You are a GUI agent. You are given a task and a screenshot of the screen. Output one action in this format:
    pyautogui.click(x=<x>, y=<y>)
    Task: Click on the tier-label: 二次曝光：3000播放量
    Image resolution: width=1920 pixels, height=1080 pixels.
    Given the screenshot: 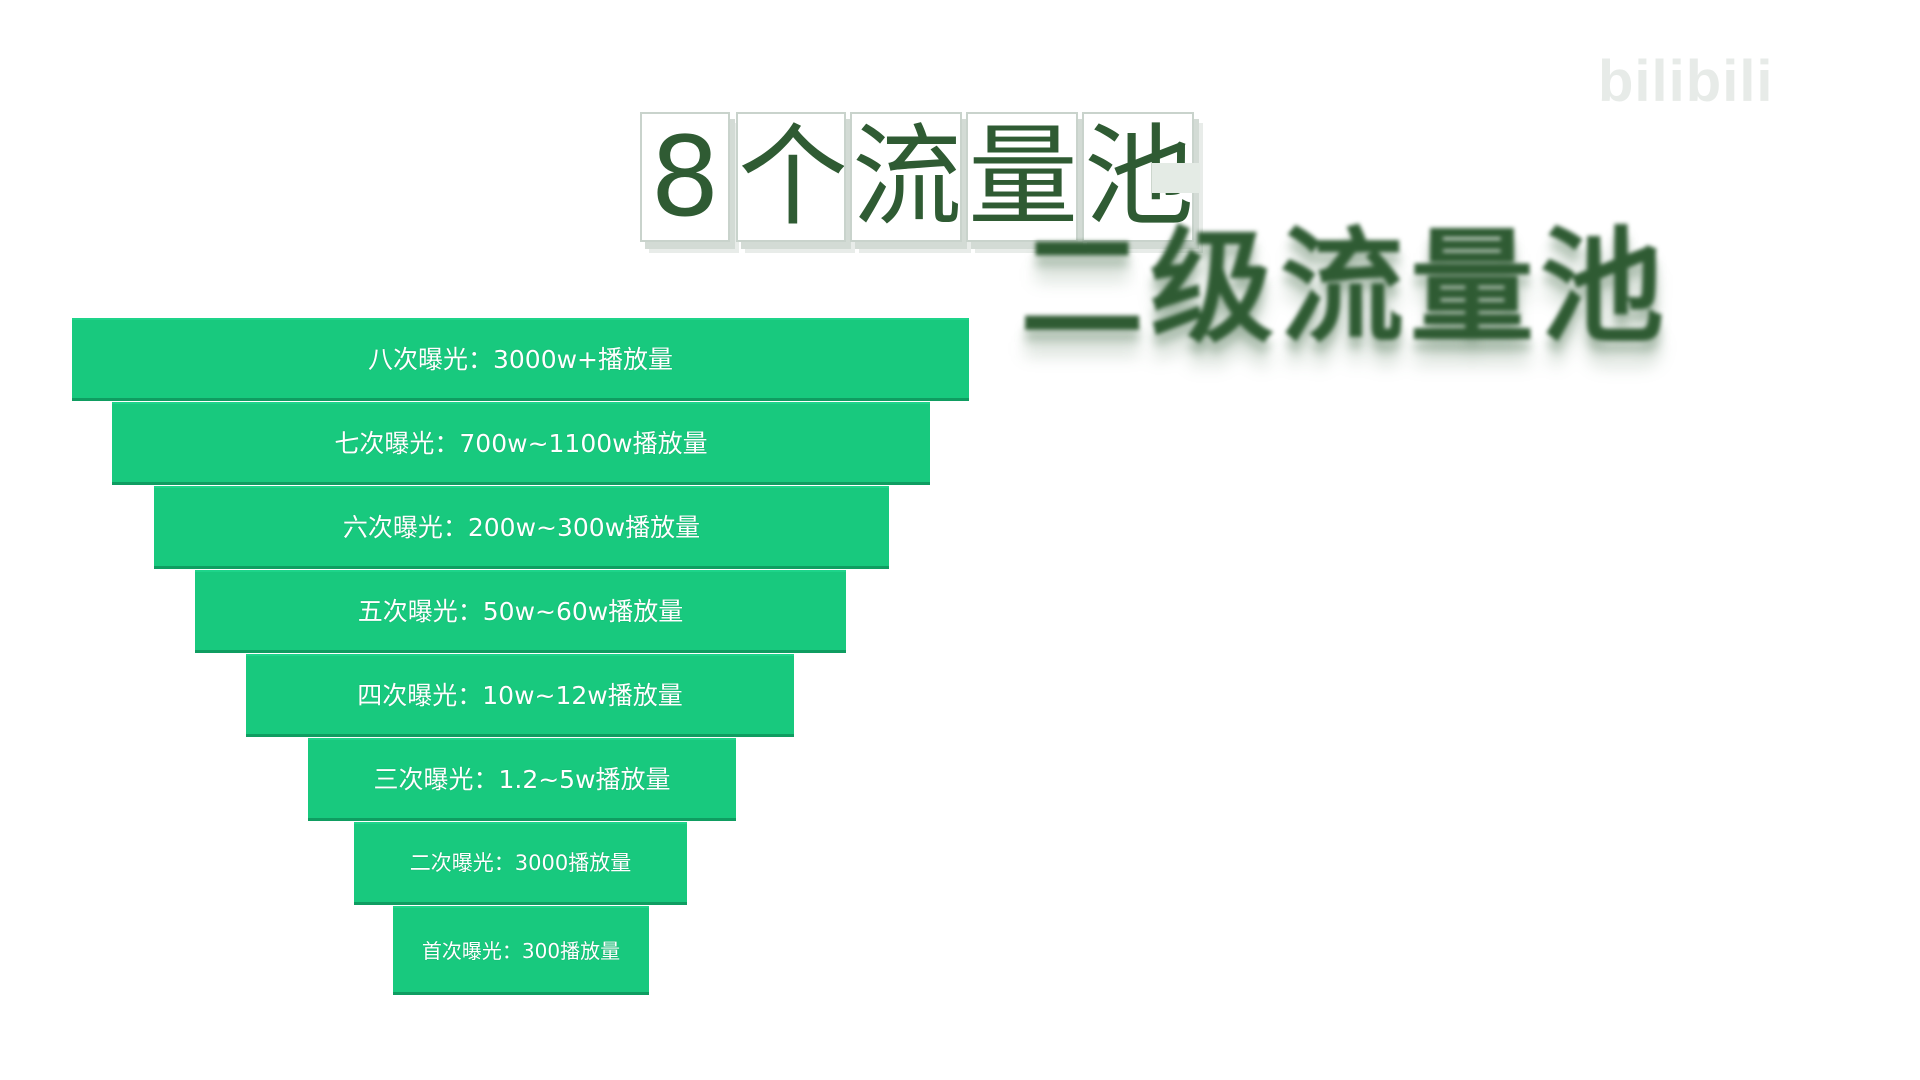 What is the action you would take?
    pyautogui.click(x=520, y=863)
    